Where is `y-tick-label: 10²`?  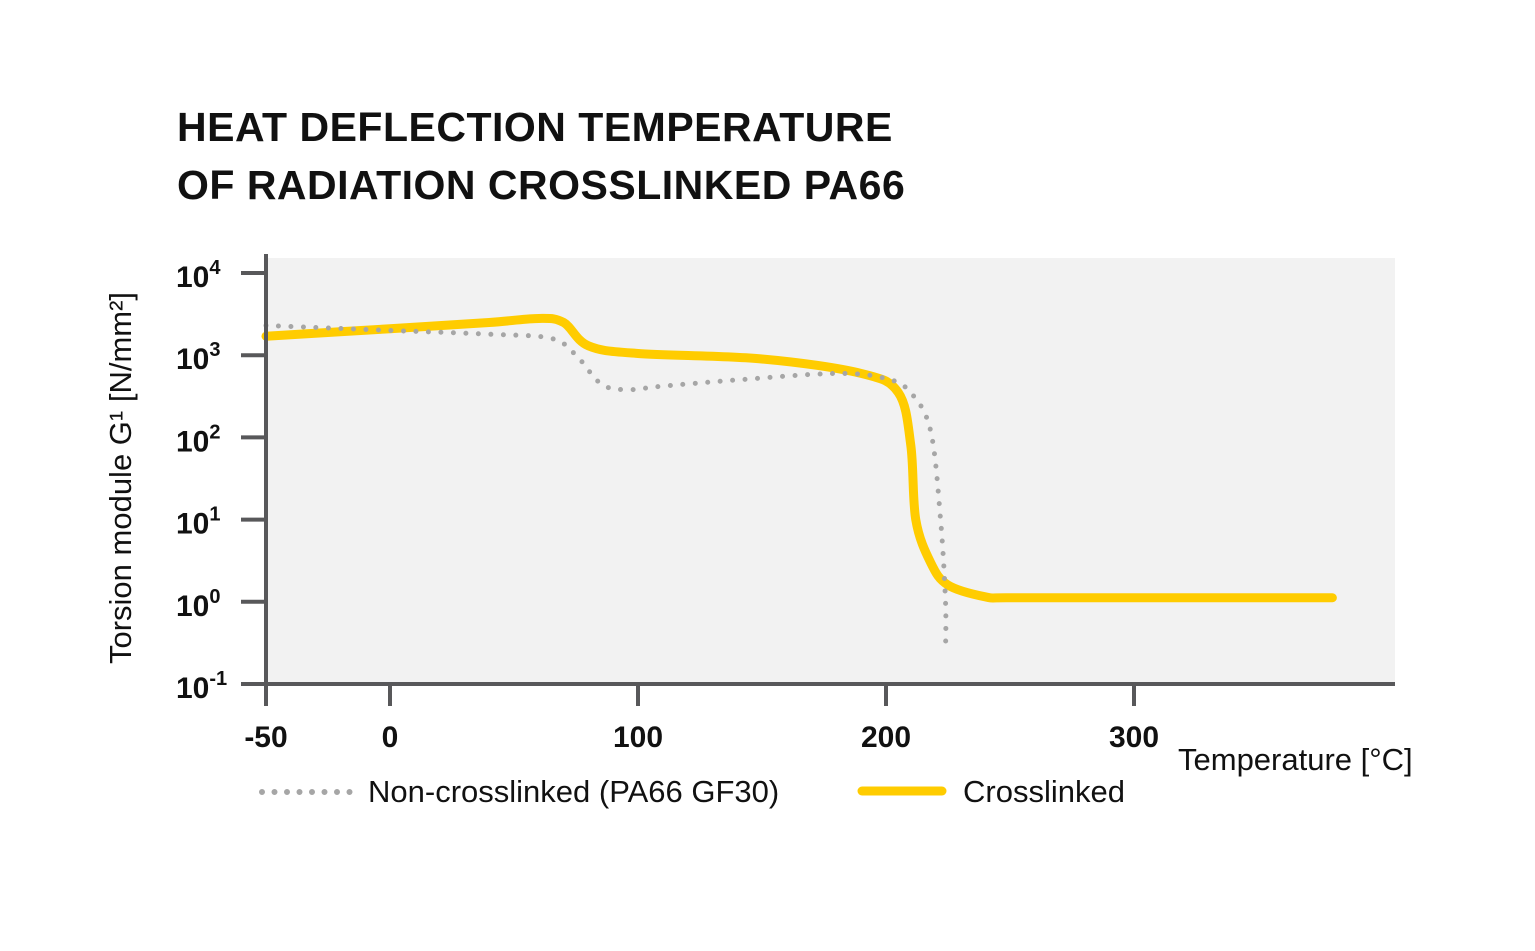
y-tick-label: 10² is located at coordinates (198, 439).